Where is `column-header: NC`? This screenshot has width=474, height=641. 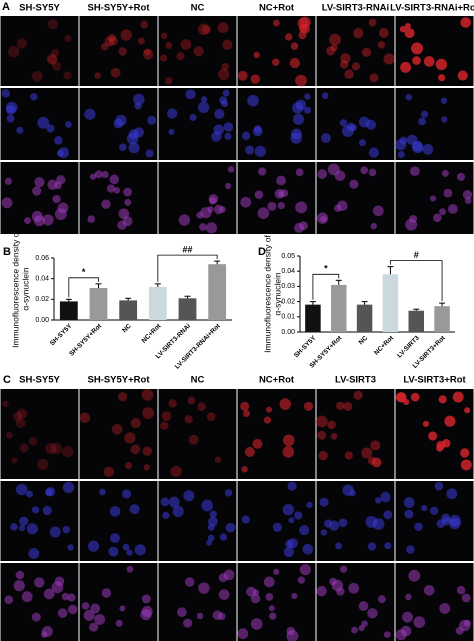 column-header: NC is located at coordinates (198, 380).